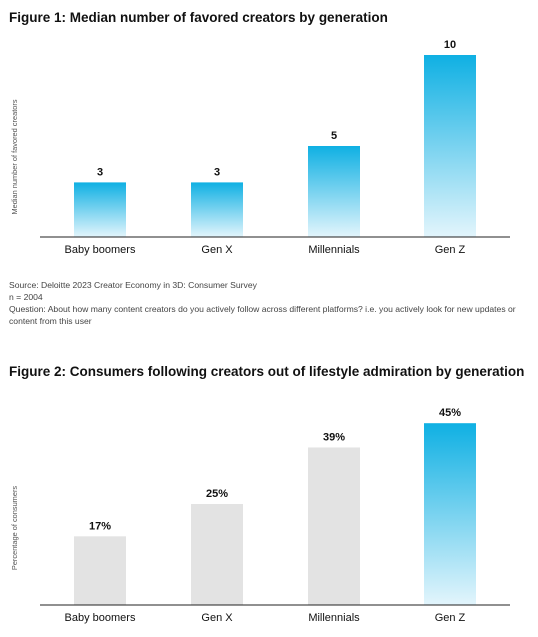 Image resolution: width=538 pixels, height=637 pixels. Describe the element at coordinates (334, 618) in the screenshot. I see `chart-2-category-label-3: Millennials` at that location.